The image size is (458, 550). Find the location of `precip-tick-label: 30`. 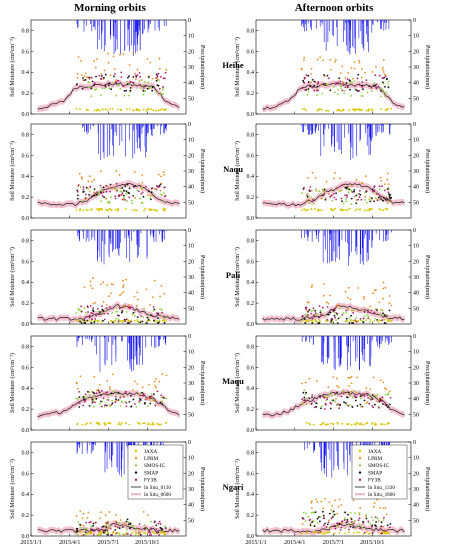

precip-tick-label: 30 is located at coordinates (416, 172).